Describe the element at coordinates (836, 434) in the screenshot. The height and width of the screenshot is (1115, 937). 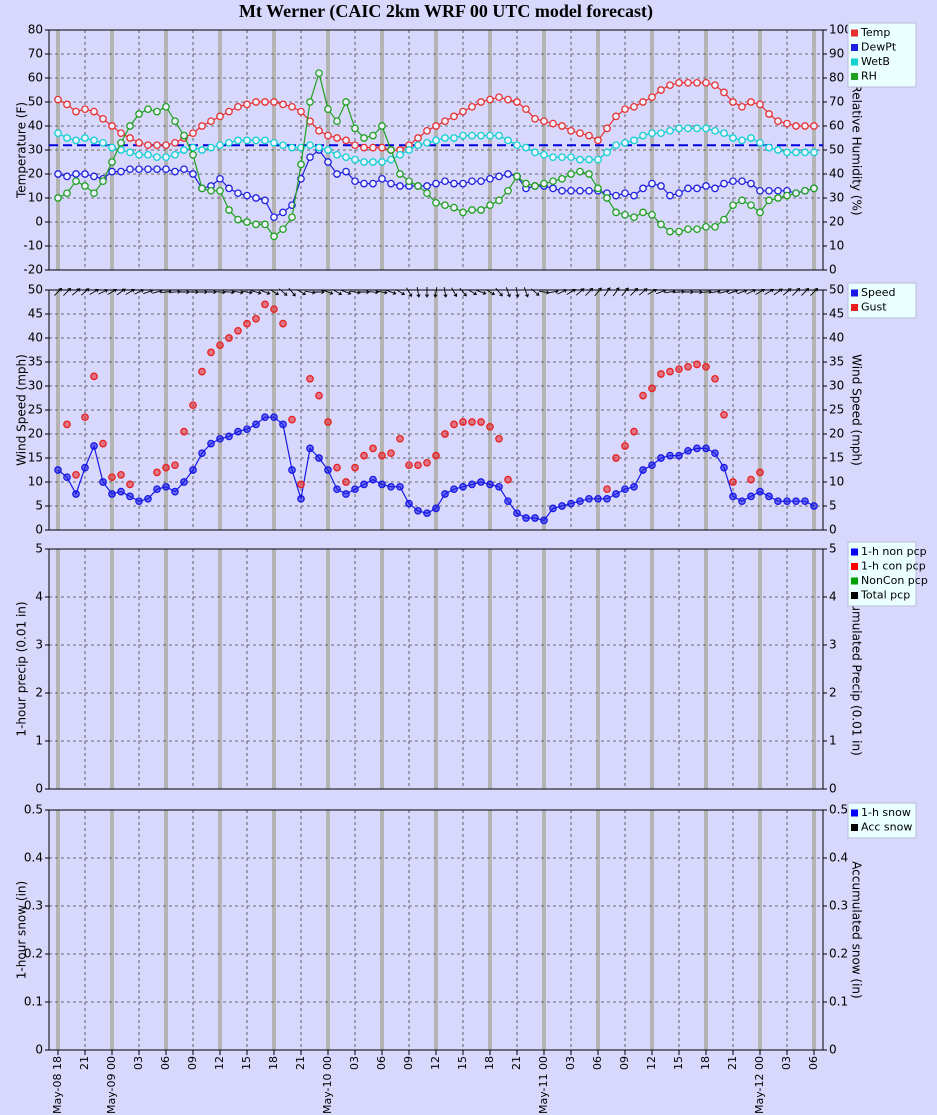
I see `y2-tick-label: 20` at that location.